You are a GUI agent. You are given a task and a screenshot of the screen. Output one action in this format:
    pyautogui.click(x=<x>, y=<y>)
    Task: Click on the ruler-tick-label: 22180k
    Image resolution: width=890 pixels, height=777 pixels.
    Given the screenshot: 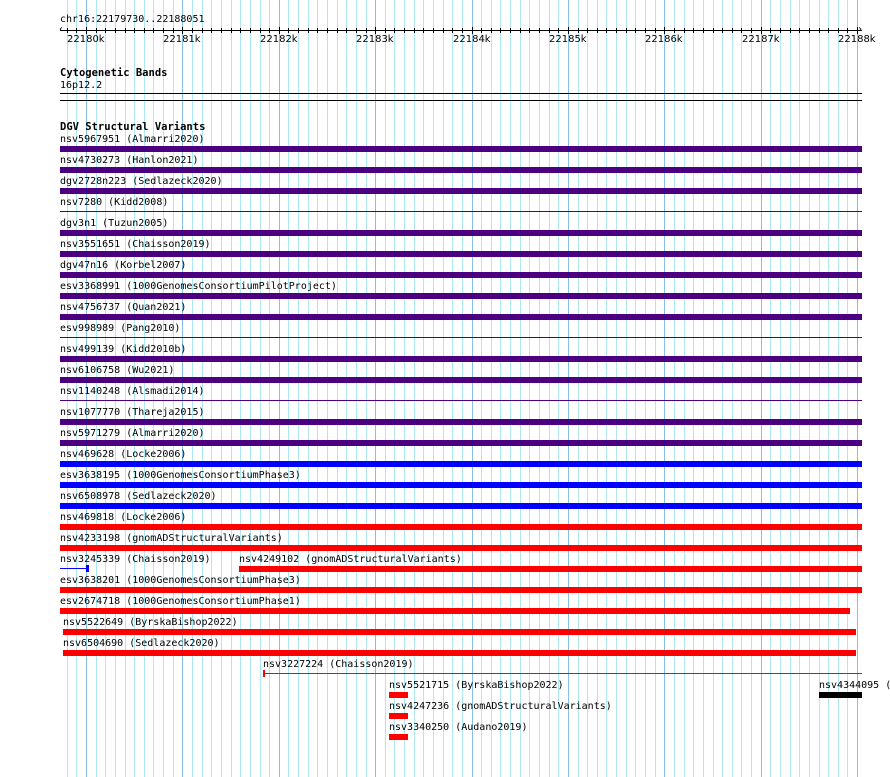 What is the action you would take?
    pyautogui.click(x=86, y=39)
    